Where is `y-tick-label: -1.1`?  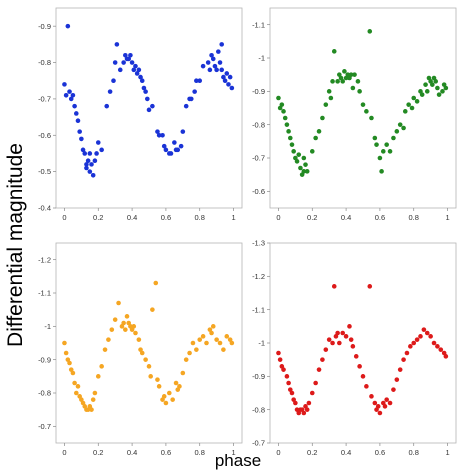 y-tick-label: -1.1 is located at coordinates (258, 309).